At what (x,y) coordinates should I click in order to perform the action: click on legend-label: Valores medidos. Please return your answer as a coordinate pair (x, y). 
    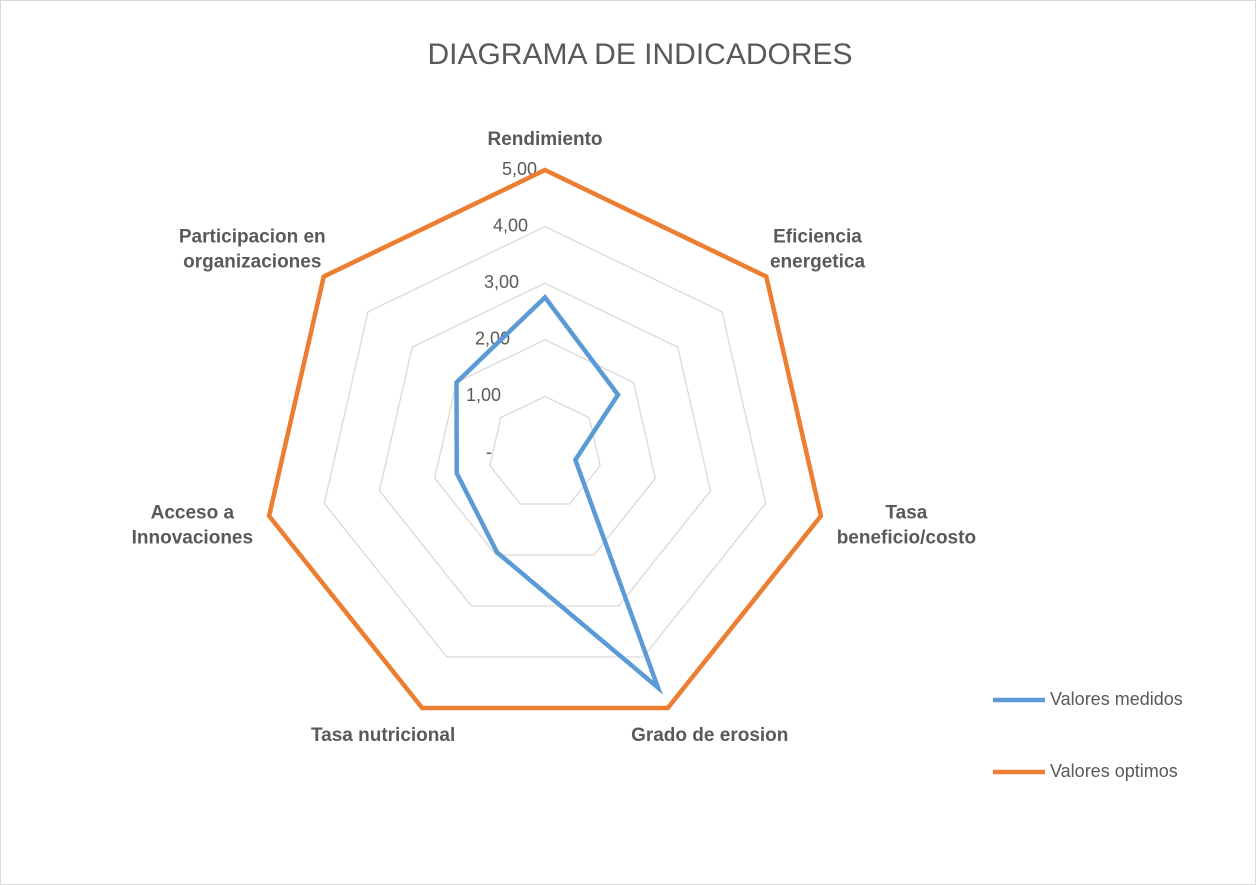
    Looking at the image, I should click on (1116, 699).